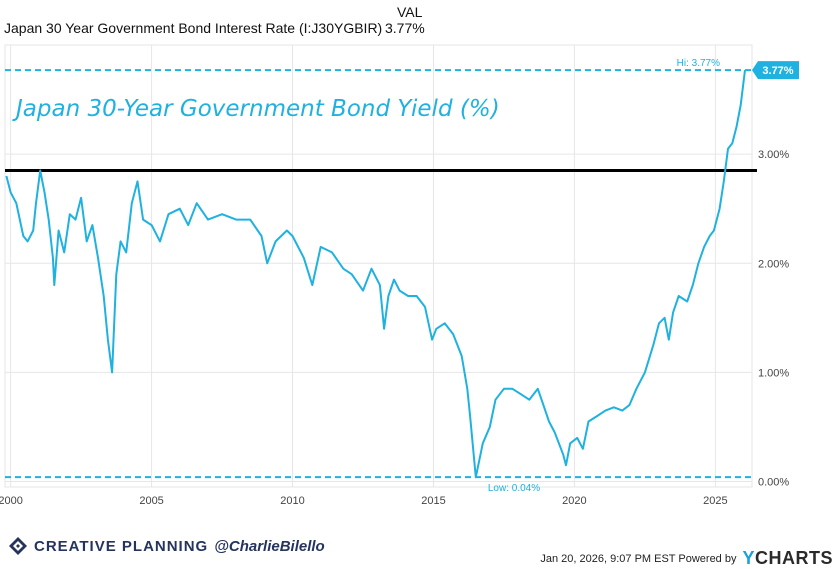 This screenshot has width=839, height=569. Describe the element at coordinates (121, 546) in the screenshot. I see `brand-name: CREATIVE PLANNING` at that location.